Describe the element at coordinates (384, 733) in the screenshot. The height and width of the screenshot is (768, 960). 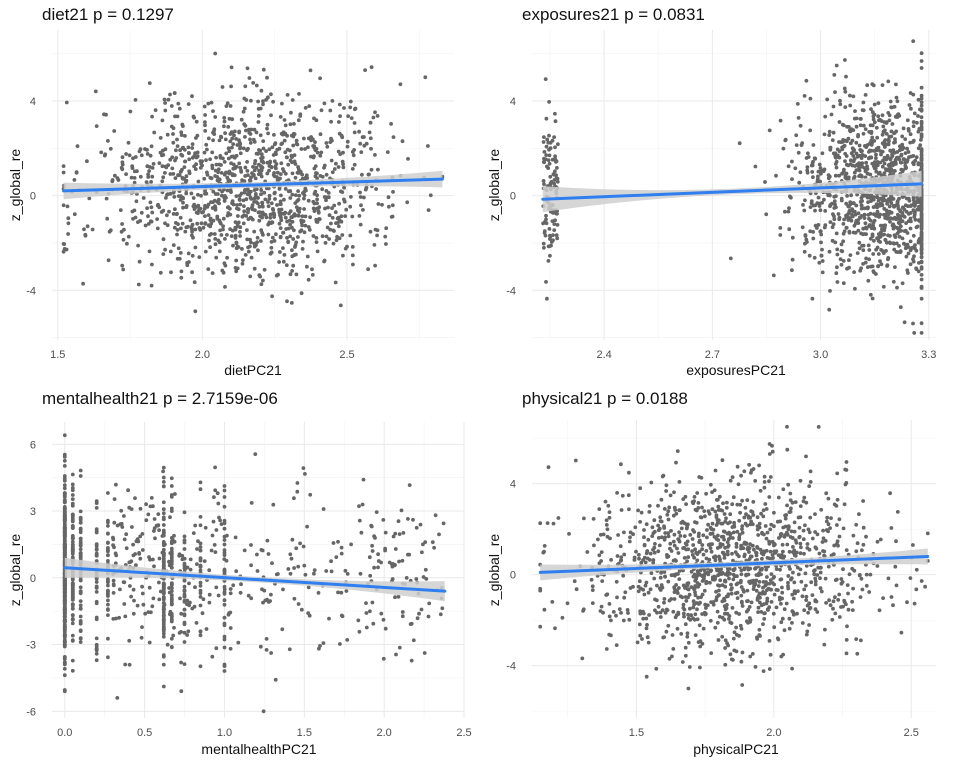
I see `x-tick-label: 2.0` at that location.